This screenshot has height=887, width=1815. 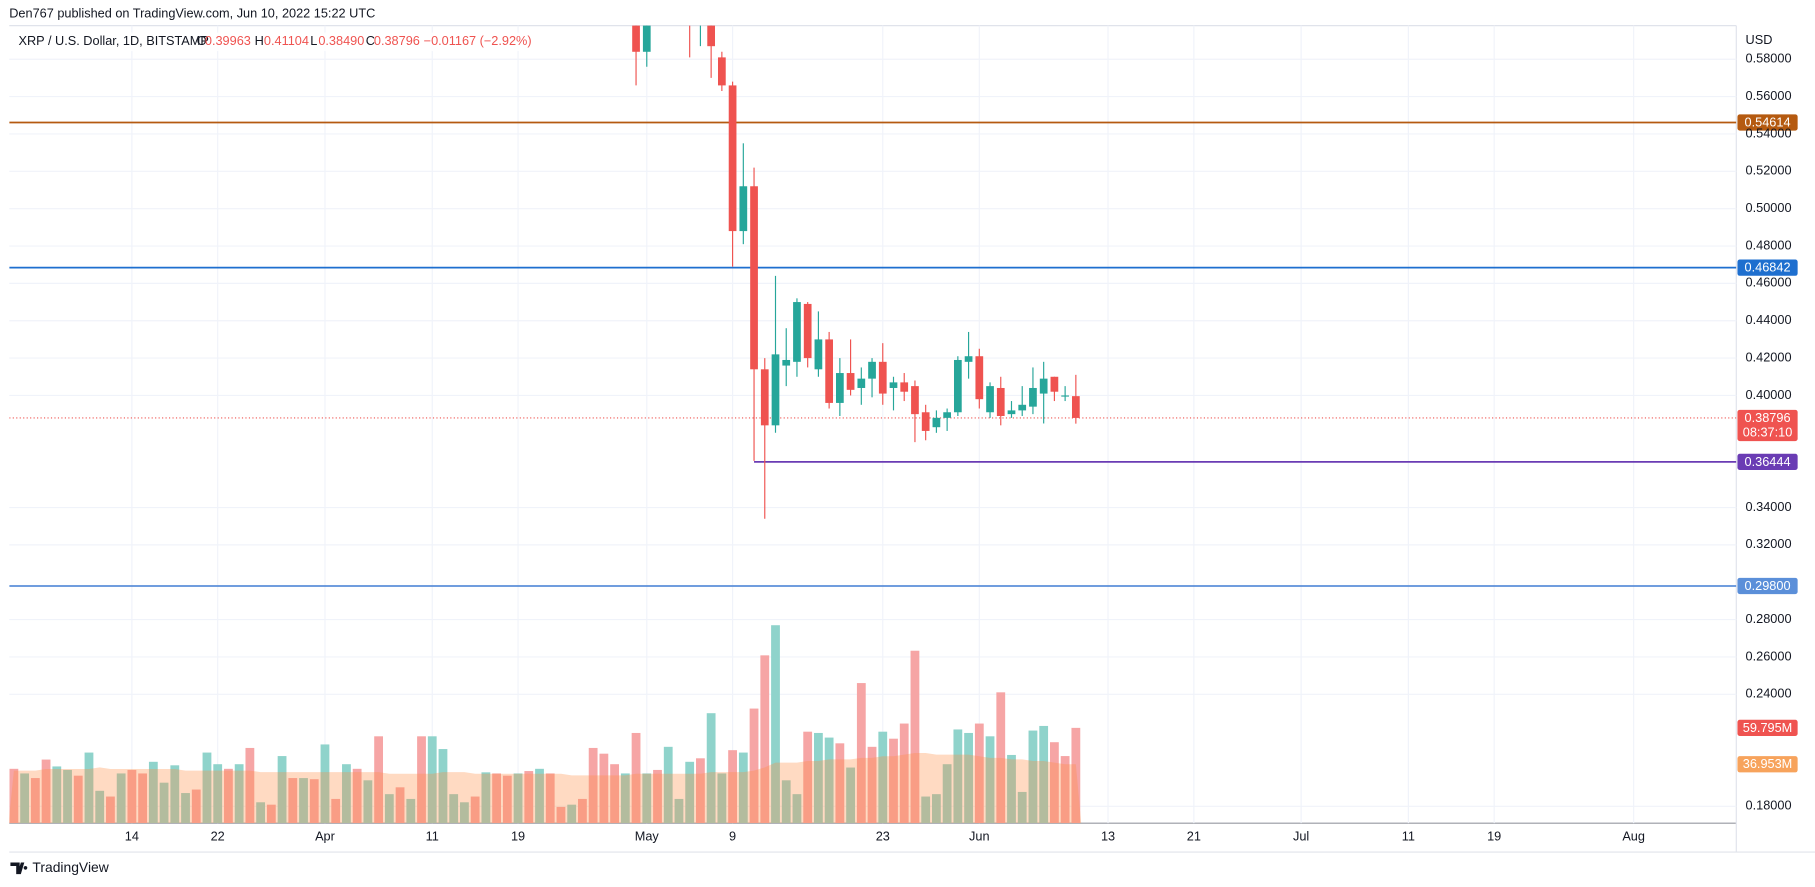 I want to click on y-tick-label: 0.46000, so click(x=1769, y=282).